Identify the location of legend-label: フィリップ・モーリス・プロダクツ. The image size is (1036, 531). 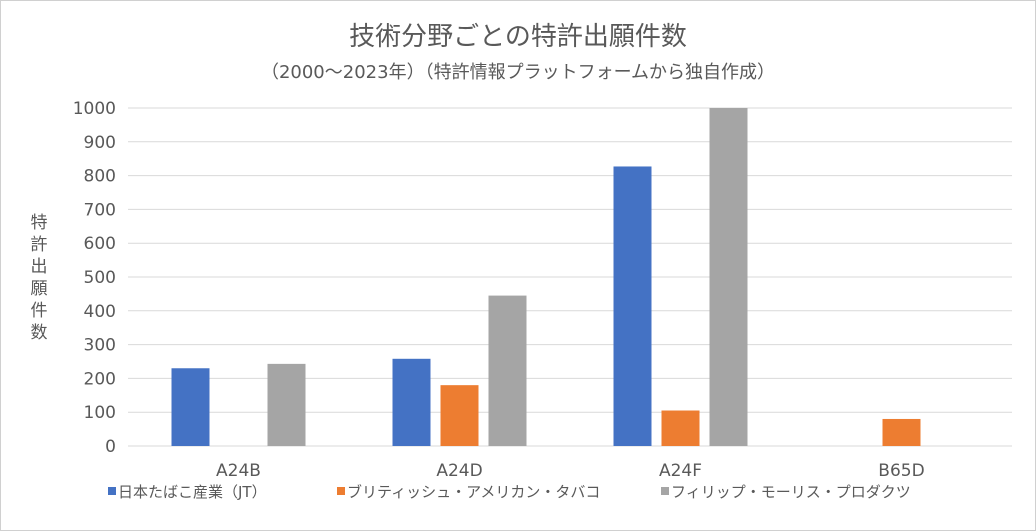
(791, 492).